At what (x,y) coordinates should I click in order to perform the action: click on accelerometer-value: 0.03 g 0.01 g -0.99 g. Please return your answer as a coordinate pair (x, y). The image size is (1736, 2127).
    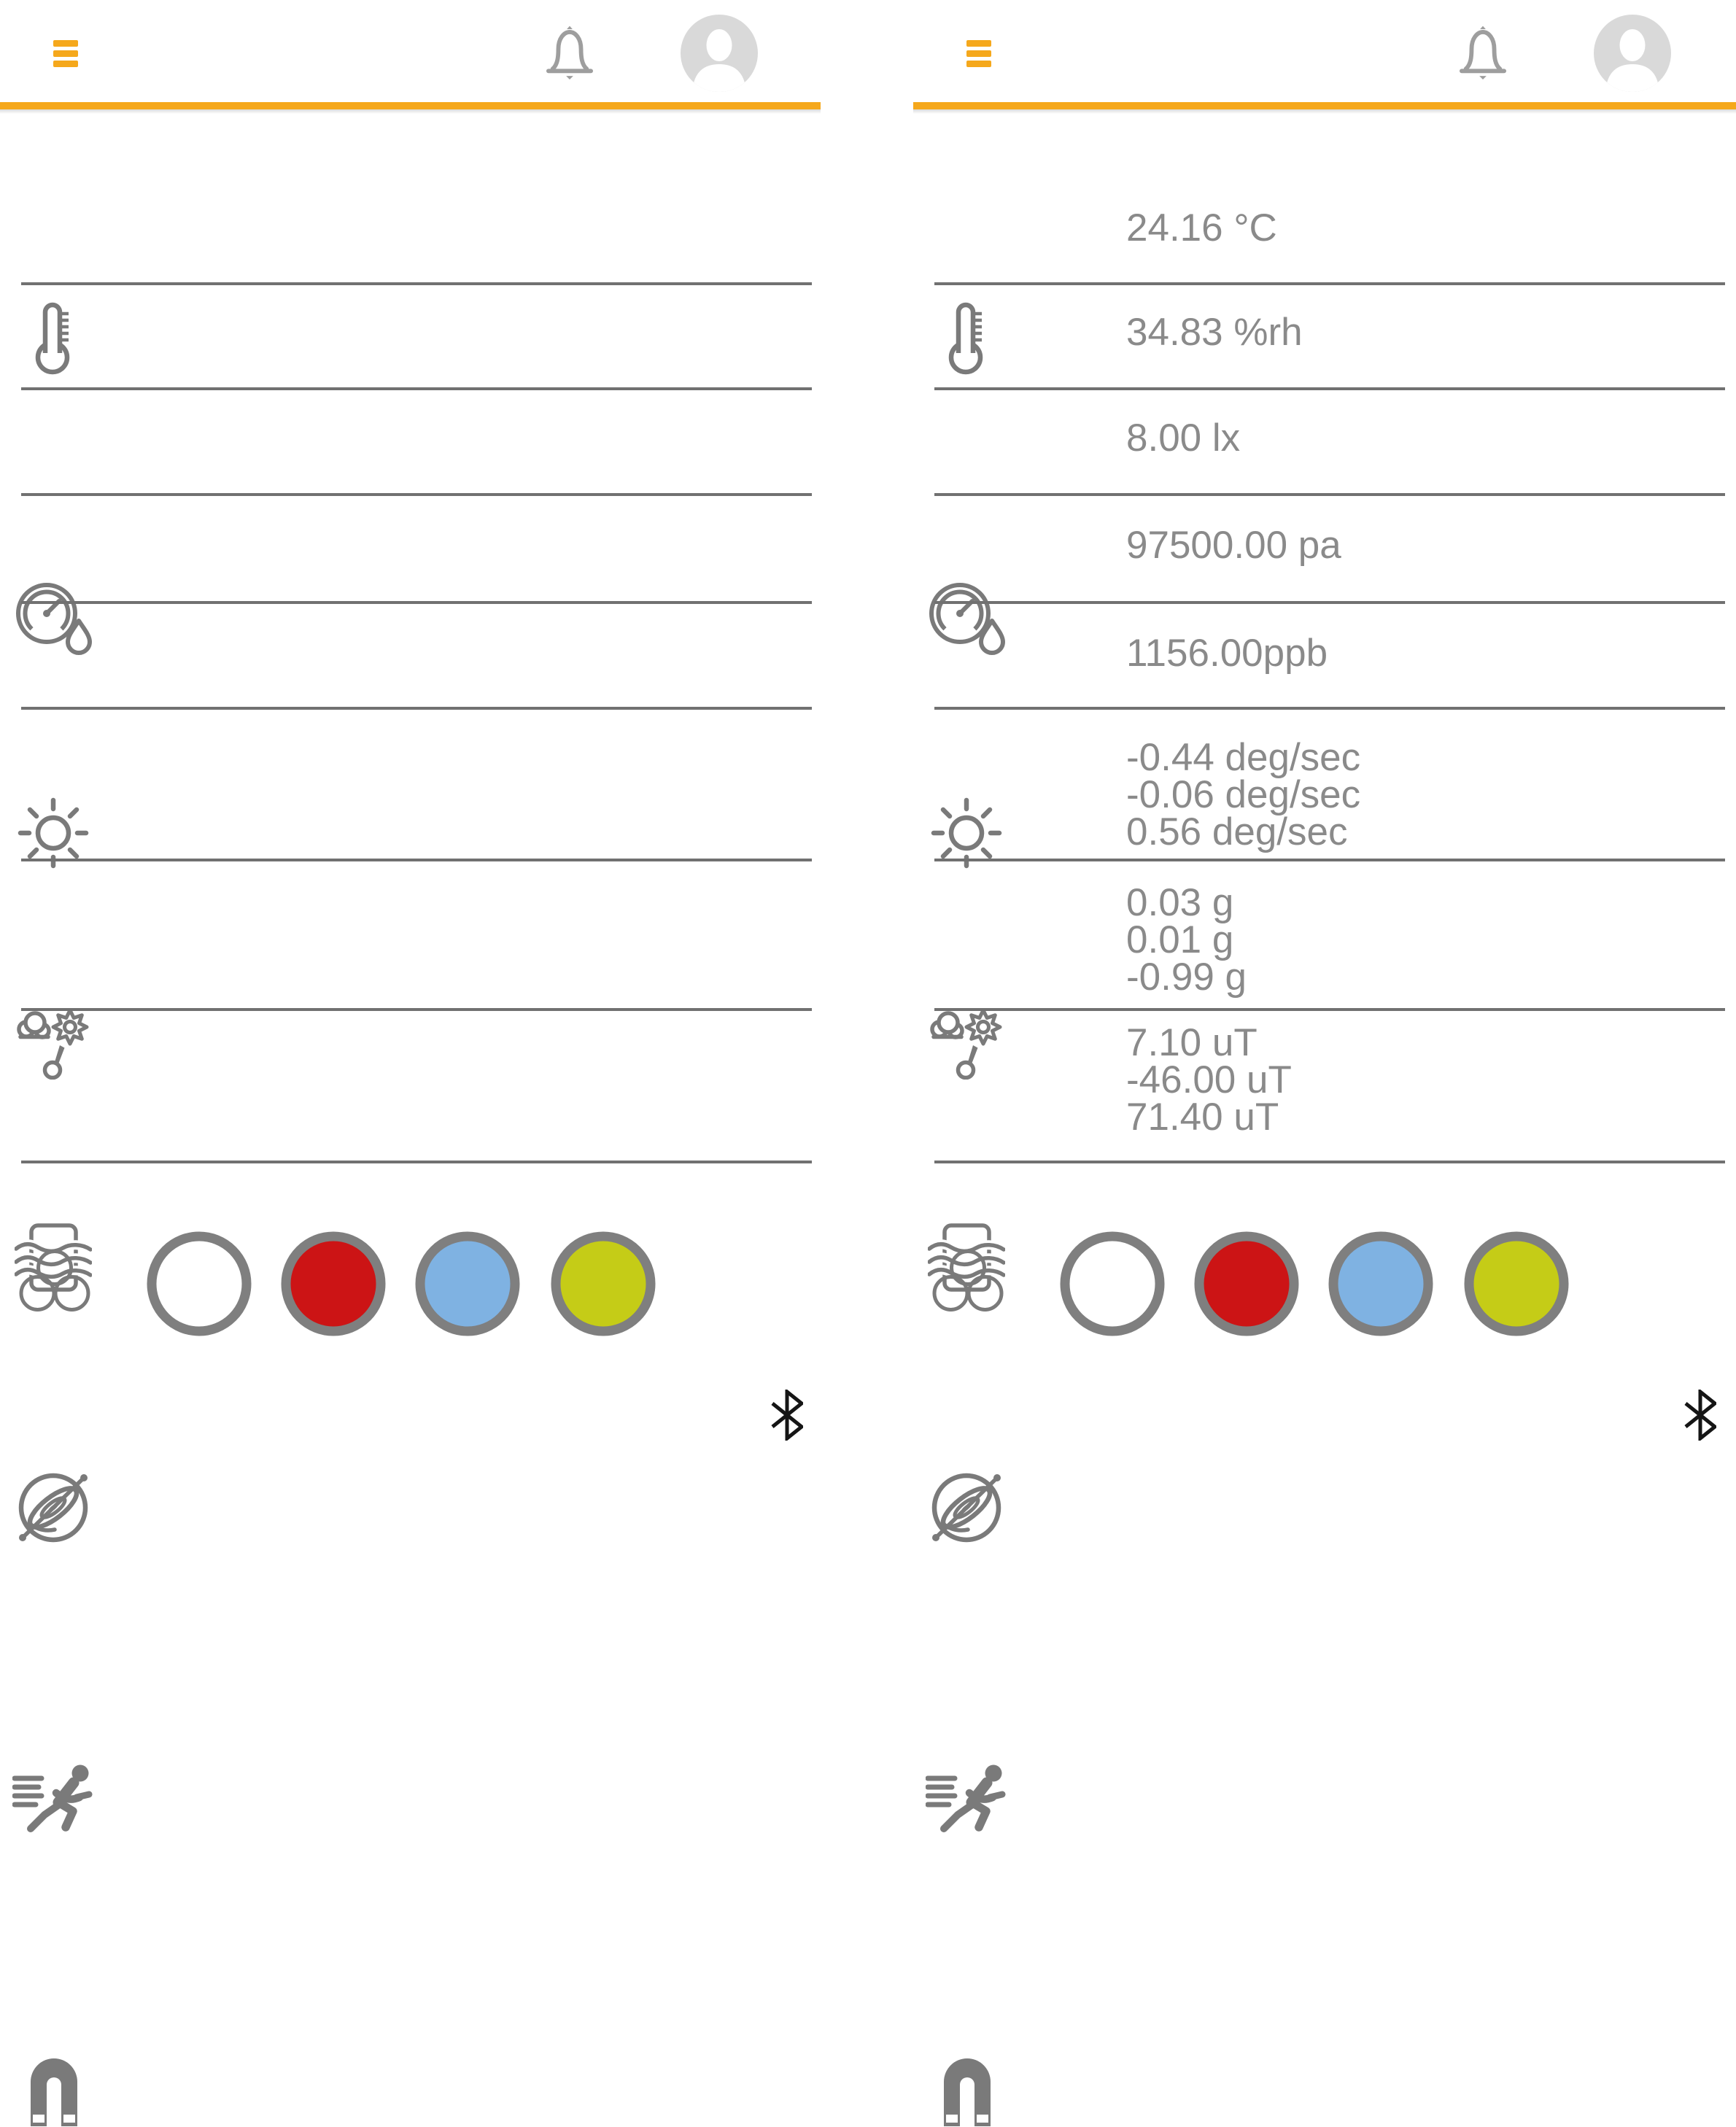
    Looking at the image, I should click on (1186, 940).